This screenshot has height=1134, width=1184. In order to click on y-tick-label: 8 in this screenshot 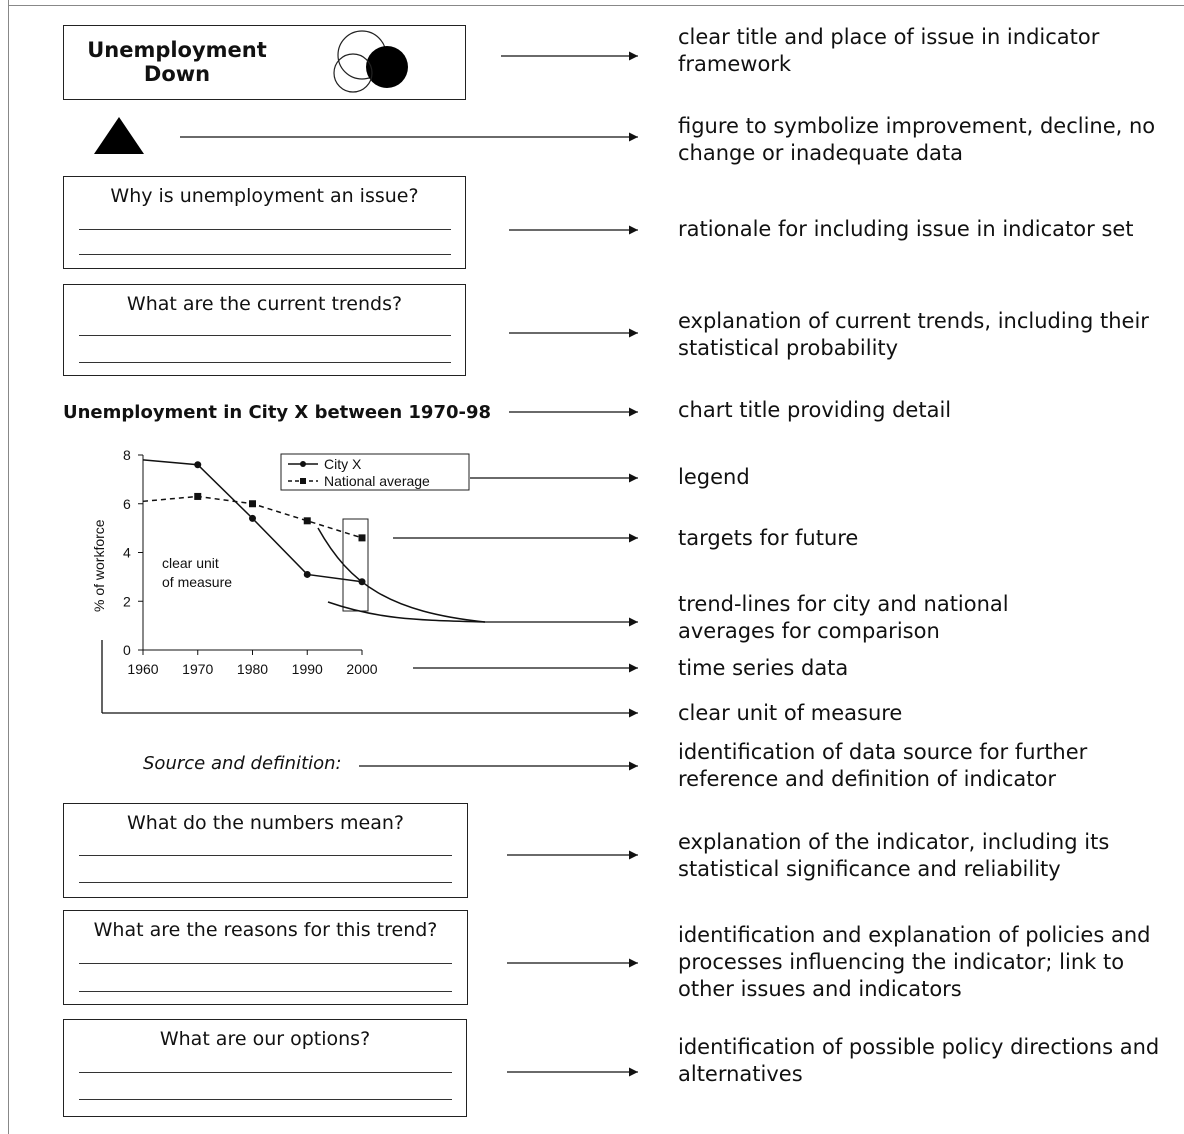, I will do `click(127, 455)`.